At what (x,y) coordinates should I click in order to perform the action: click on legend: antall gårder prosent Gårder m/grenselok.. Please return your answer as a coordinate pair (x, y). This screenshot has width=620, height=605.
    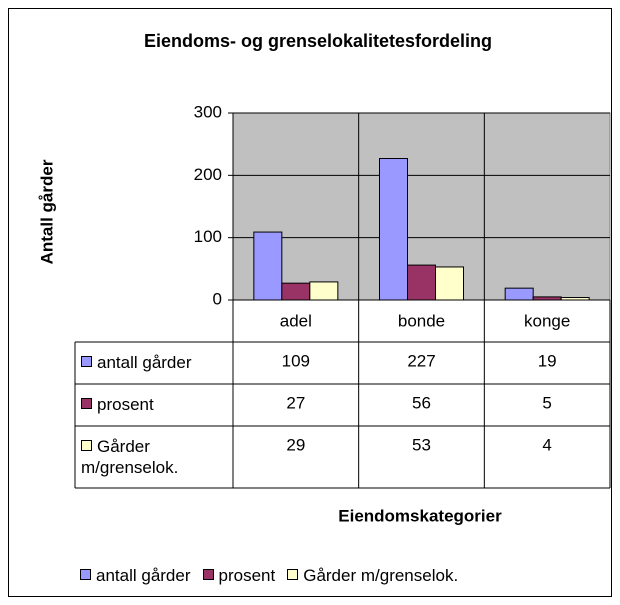
    Looking at the image, I should click on (275, 576).